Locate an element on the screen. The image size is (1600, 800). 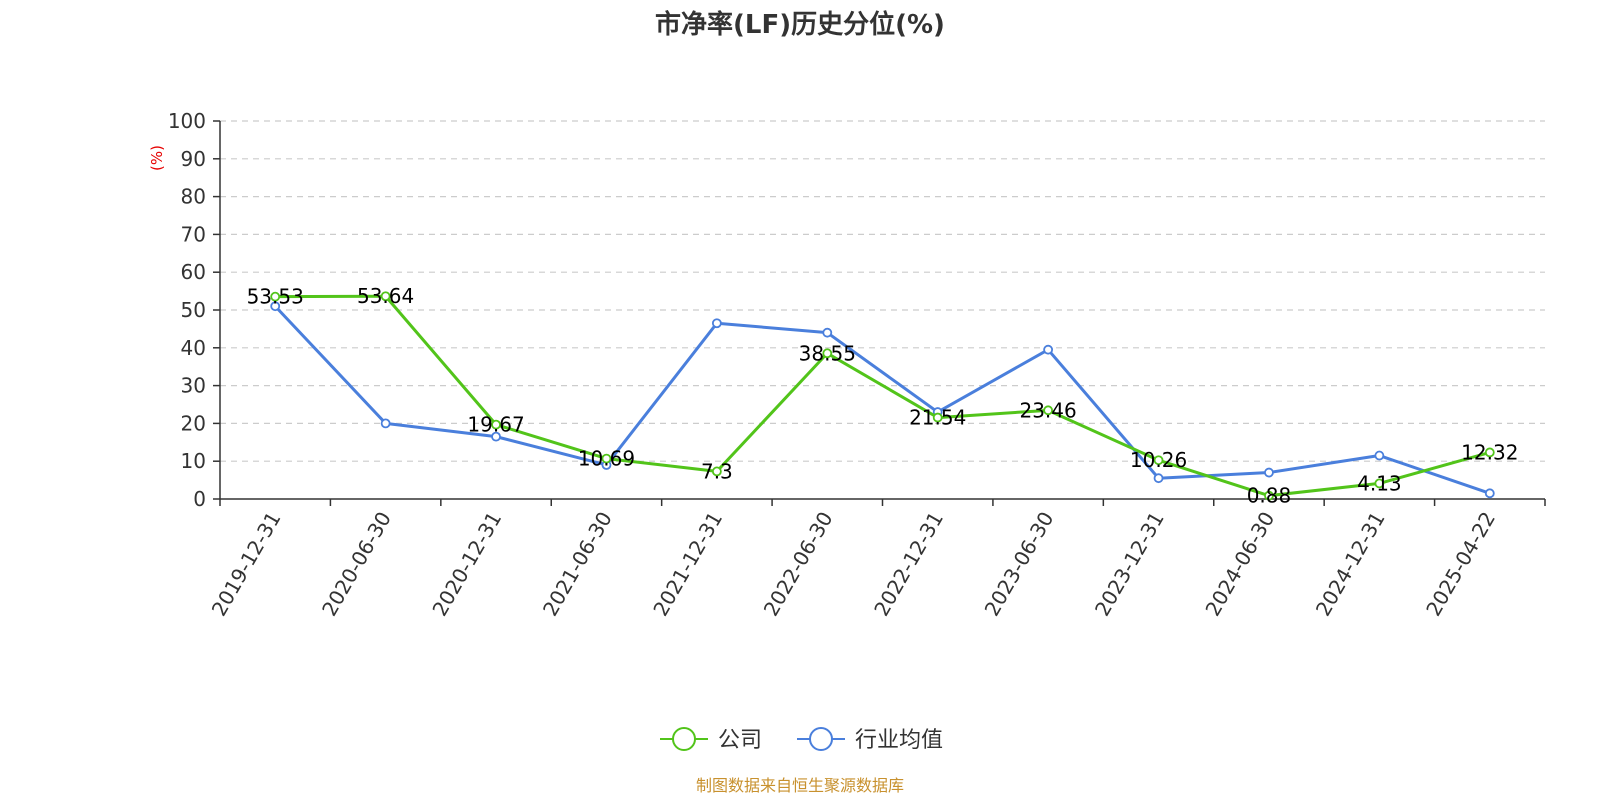
y-tick-label: 40 is located at coordinates (193, 348).